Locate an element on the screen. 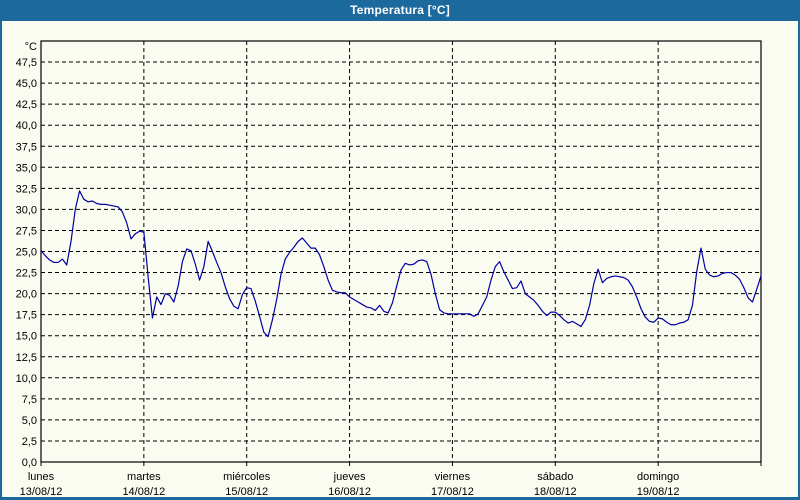 Image resolution: width=800 pixels, height=500 pixels. x-axis-ticks is located at coordinates (401, 464).